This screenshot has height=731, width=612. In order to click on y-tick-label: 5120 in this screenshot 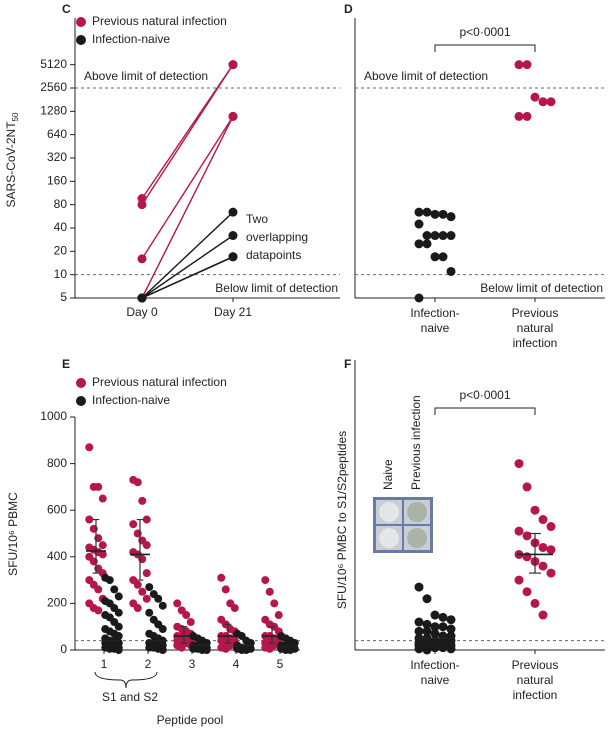, I will do `click(53, 64)`.